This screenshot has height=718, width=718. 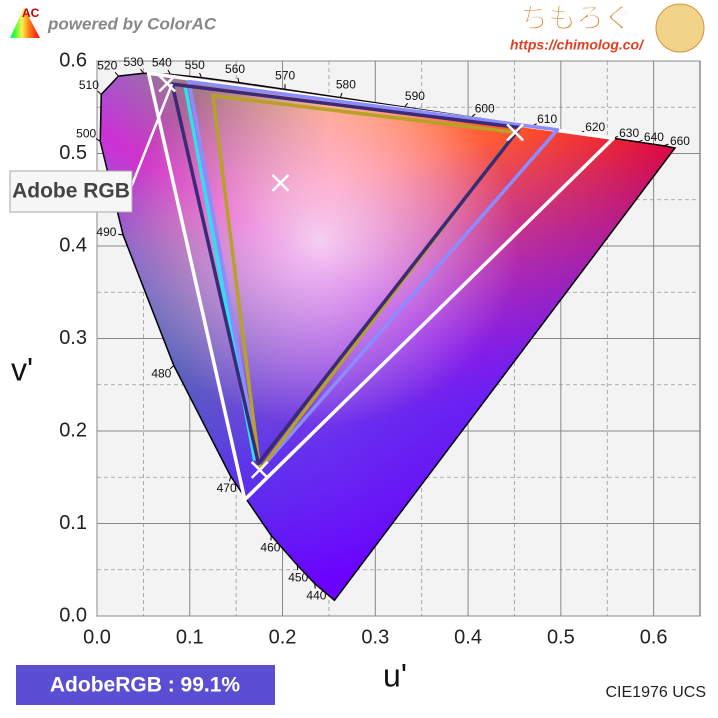 I want to click on wavelength-label: 500, so click(x=86, y=133).